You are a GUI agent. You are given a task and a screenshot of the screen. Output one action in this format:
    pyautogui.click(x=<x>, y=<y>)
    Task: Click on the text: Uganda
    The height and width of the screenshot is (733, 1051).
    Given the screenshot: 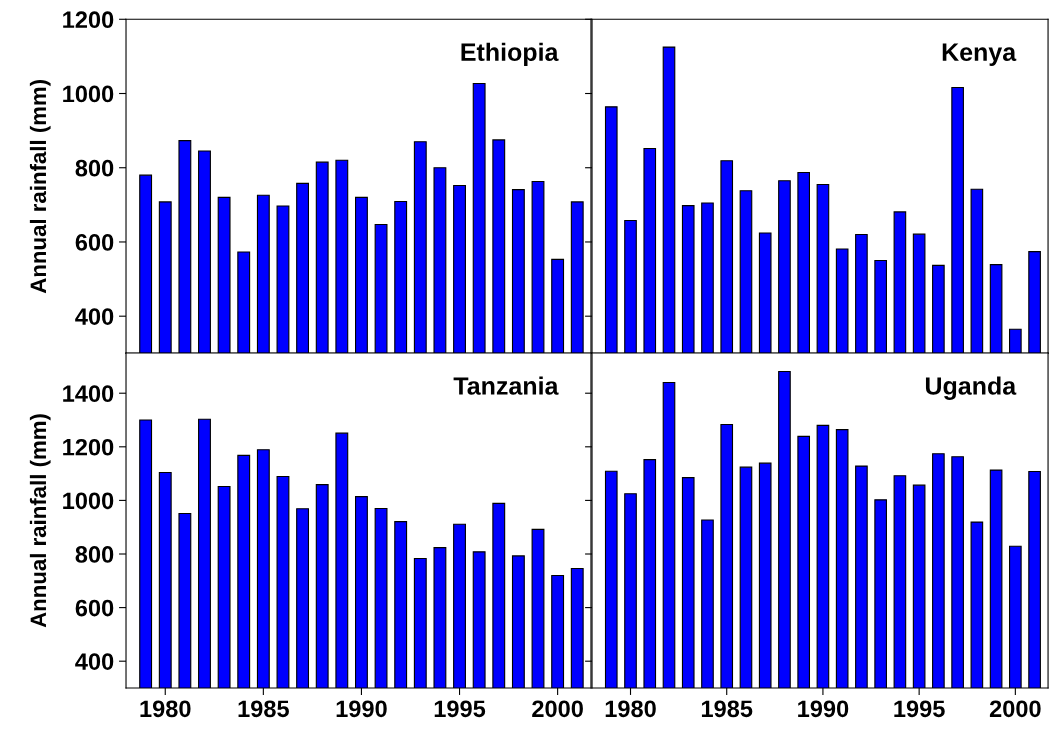 What is the action you would take?
    pyautogui.click(x=971, y=388)
    